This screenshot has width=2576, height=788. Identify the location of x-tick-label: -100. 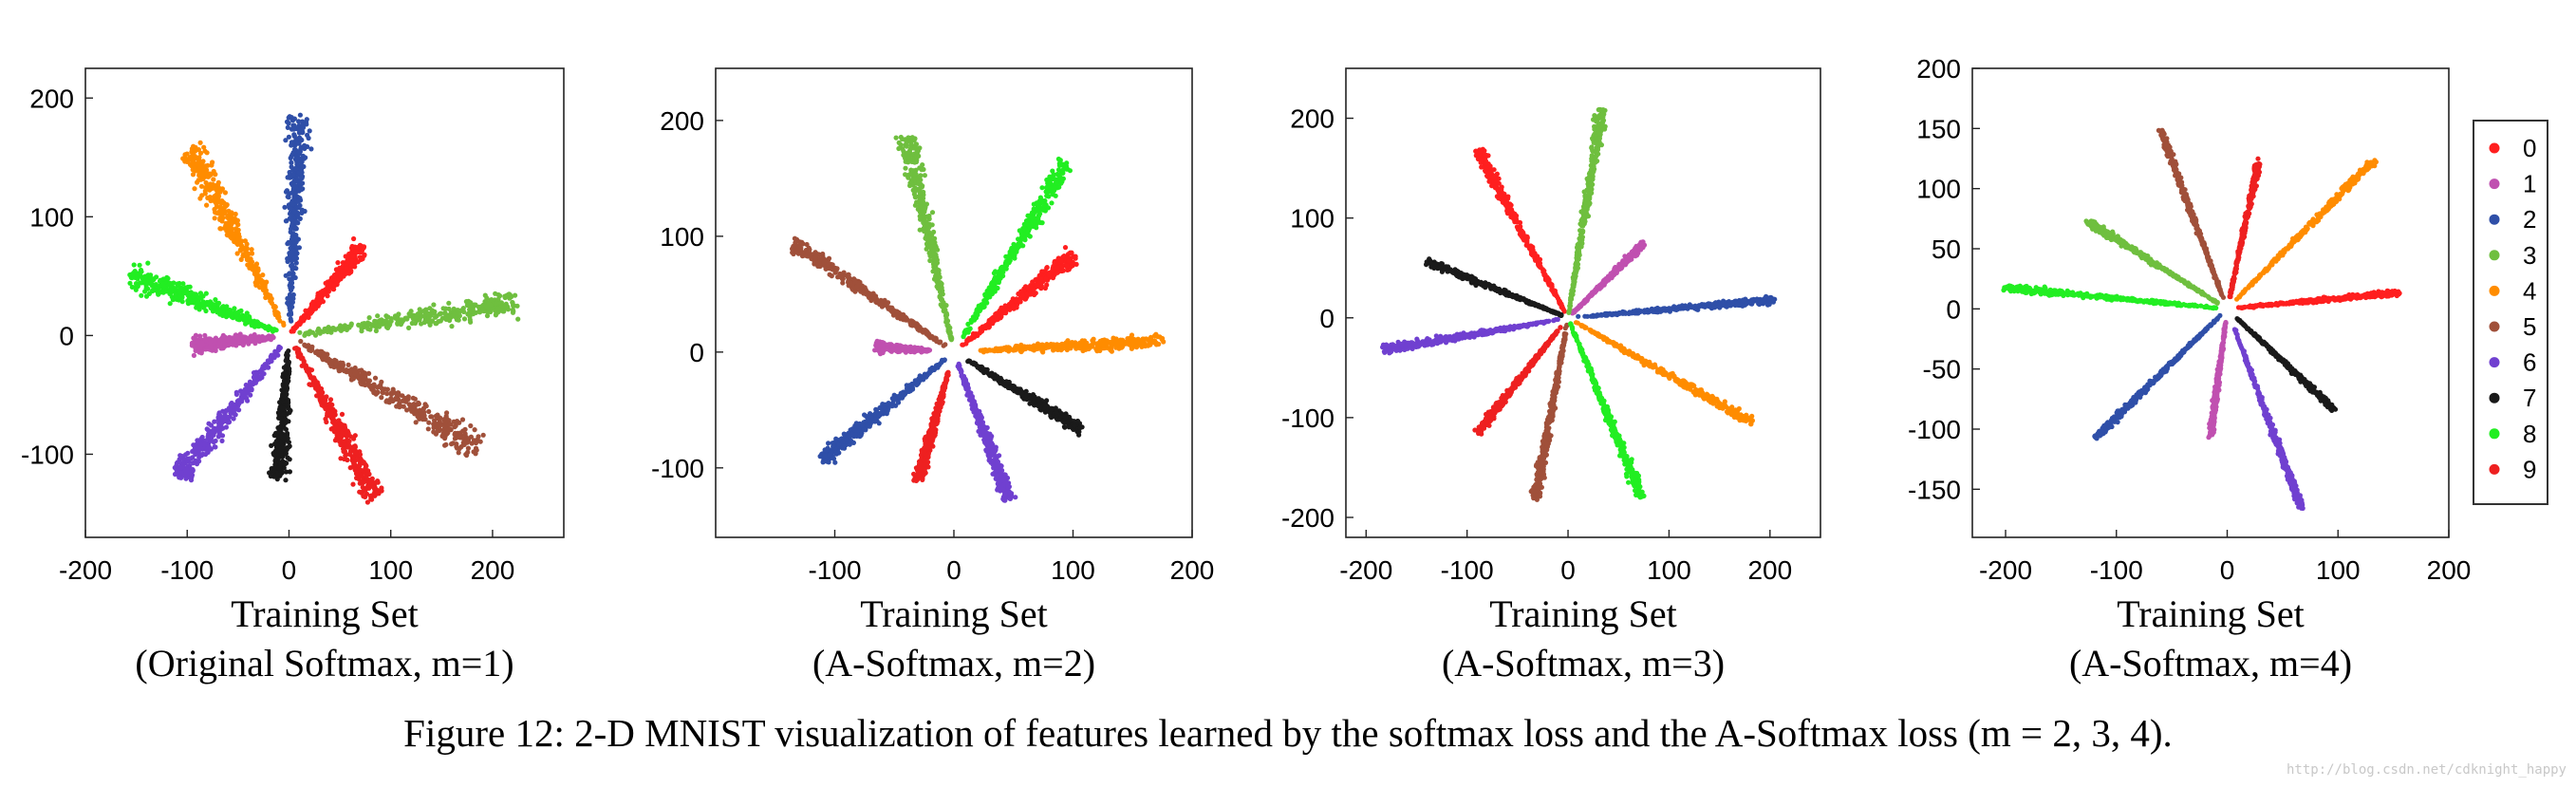
(187, 570).